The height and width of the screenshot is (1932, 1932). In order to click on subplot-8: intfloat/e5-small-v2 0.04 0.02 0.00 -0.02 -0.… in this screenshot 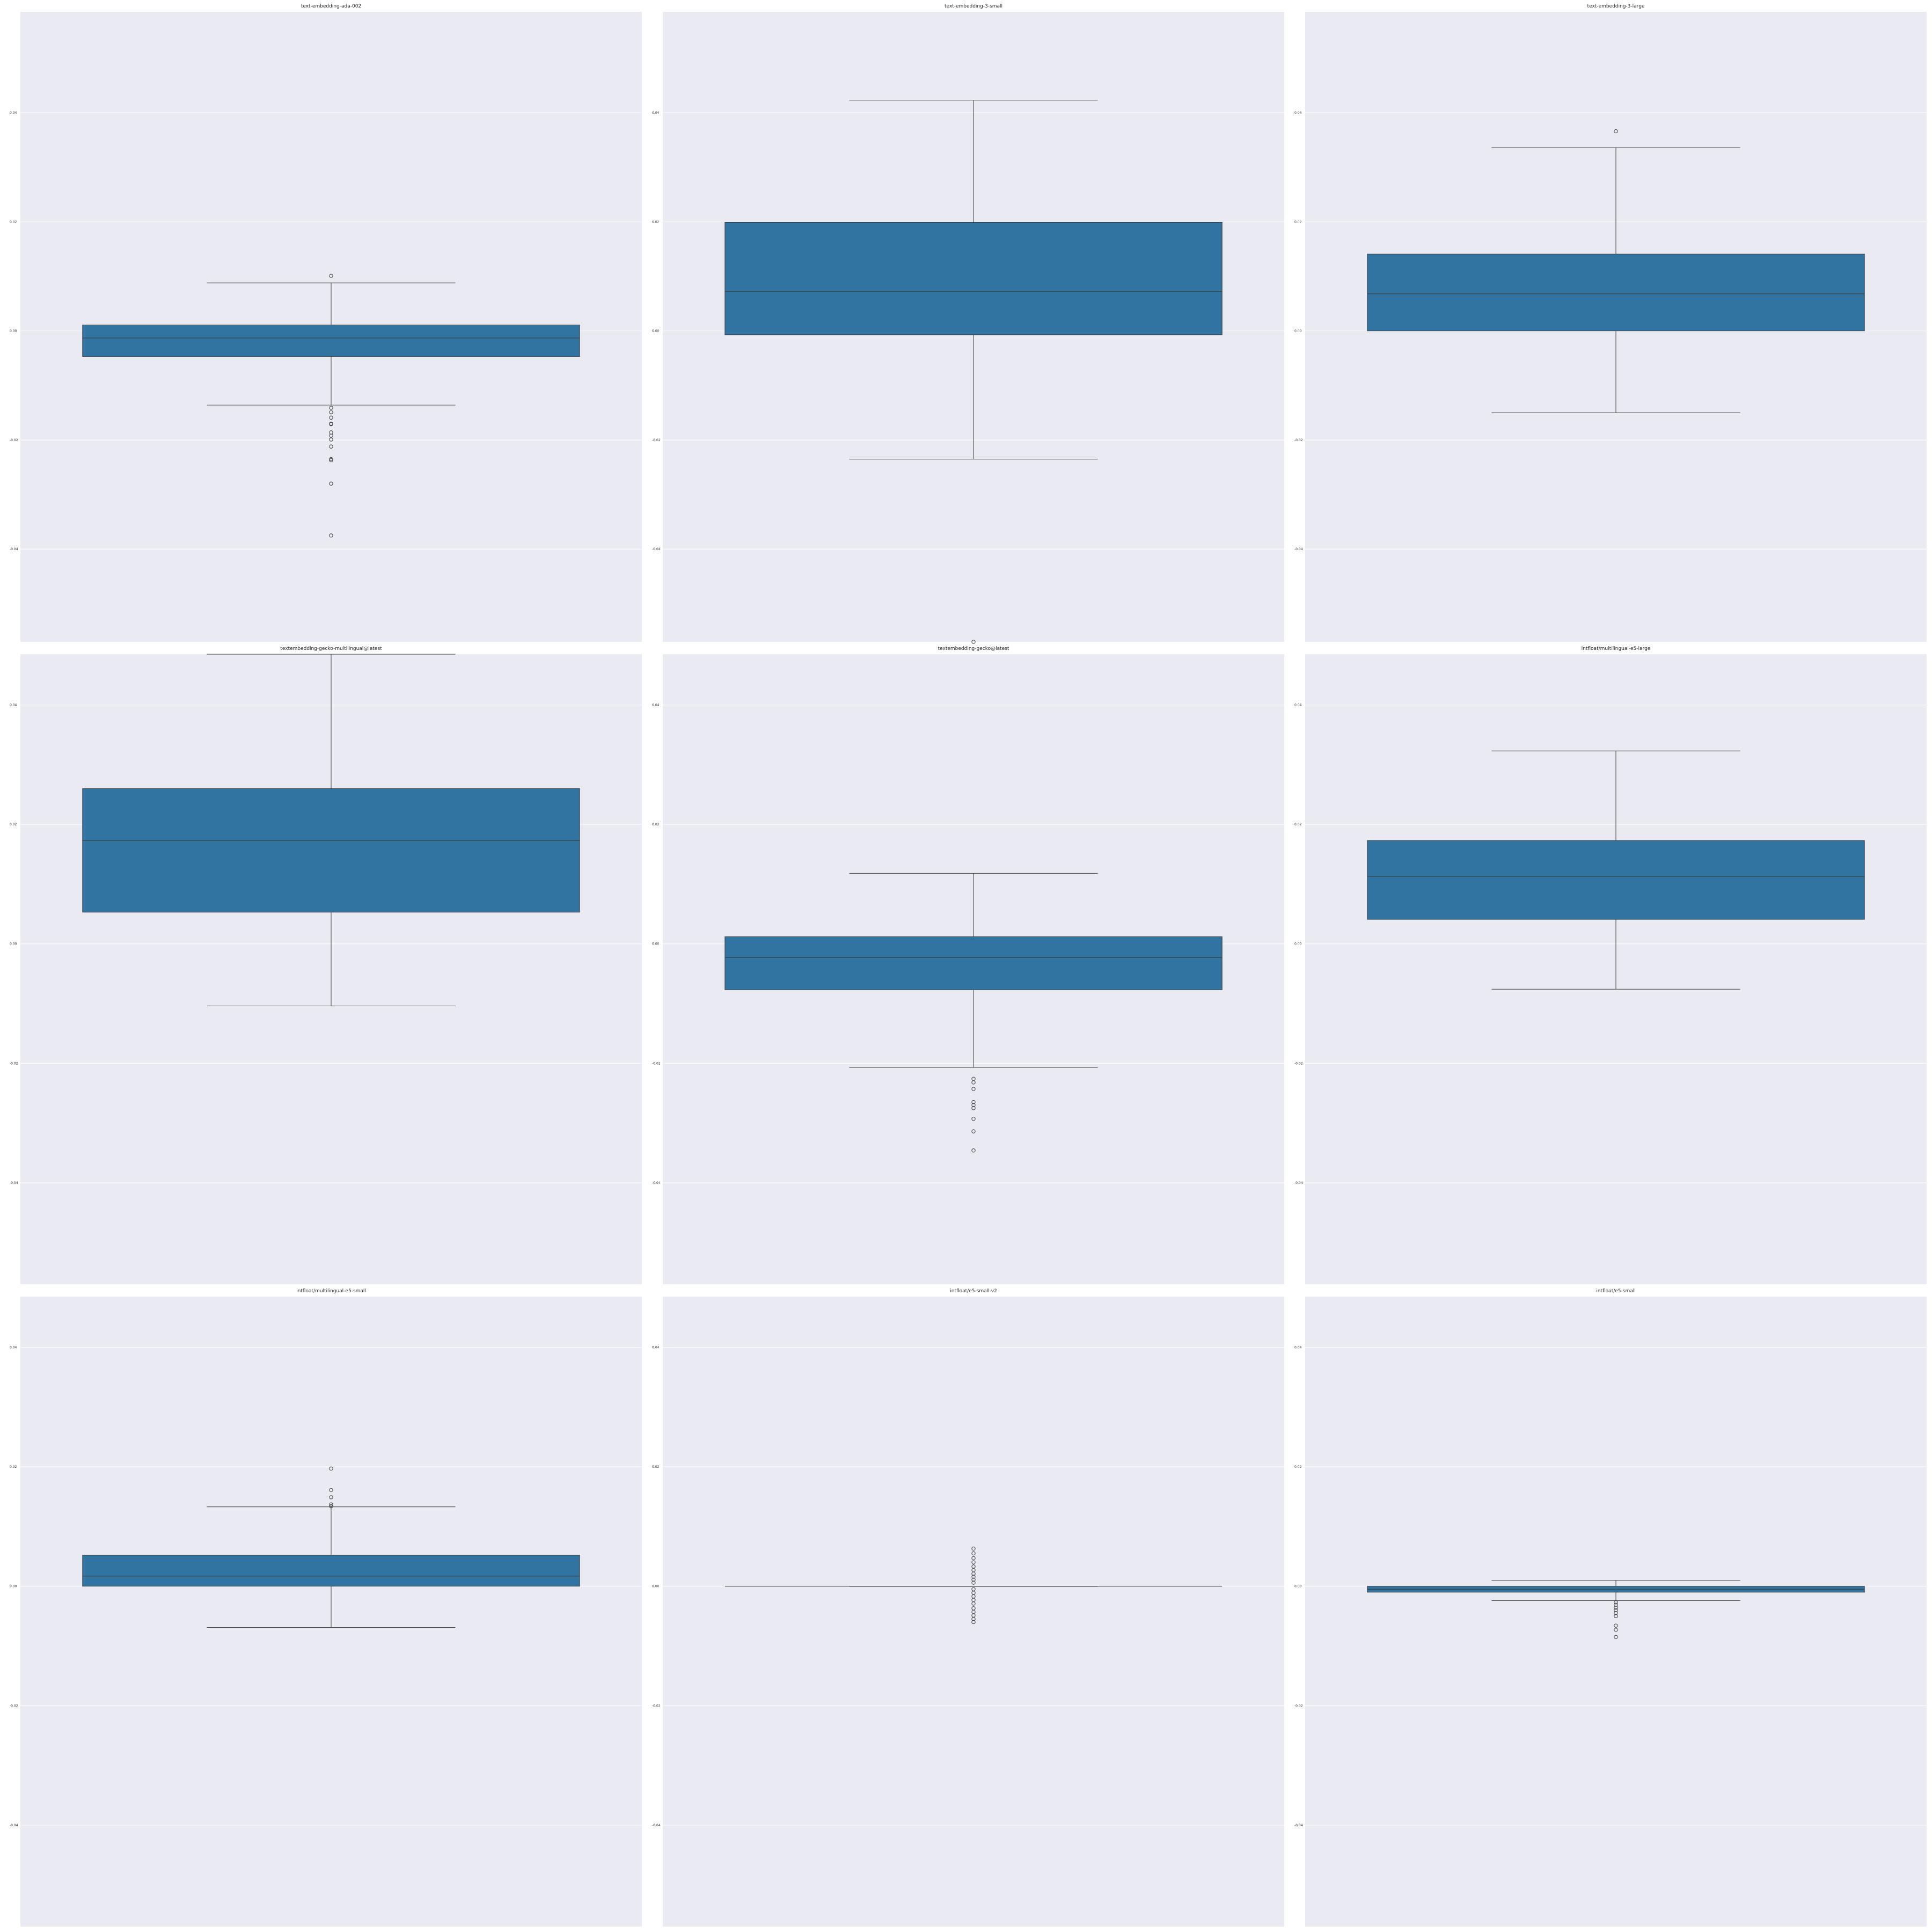, I will do `click(968, 1608)`.